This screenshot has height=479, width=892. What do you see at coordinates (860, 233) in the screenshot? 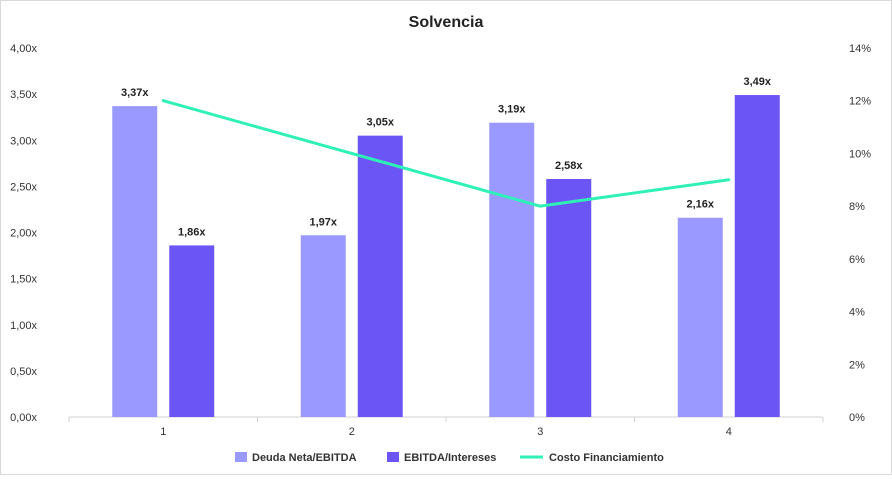
I see `right-axis: 0% 2% 4% 6% 8% 10% 12% 14%` at bounding box center [860, 233].